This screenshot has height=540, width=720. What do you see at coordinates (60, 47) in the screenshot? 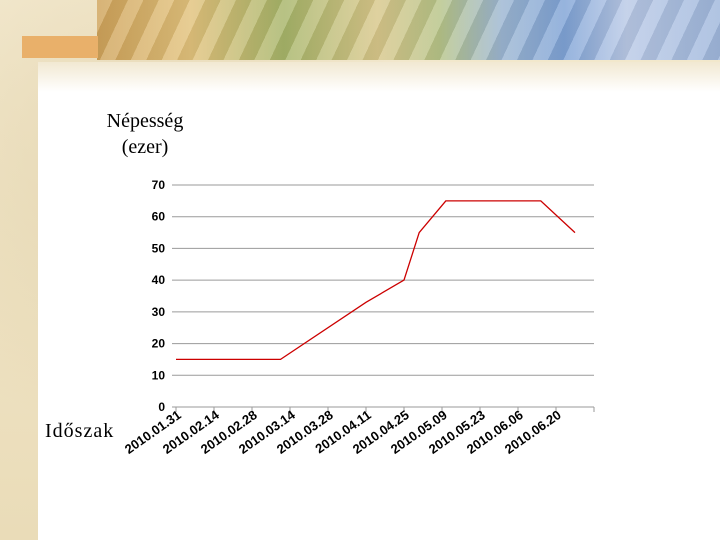
I see `decorative-stripe` at bounding box center [60, 47].